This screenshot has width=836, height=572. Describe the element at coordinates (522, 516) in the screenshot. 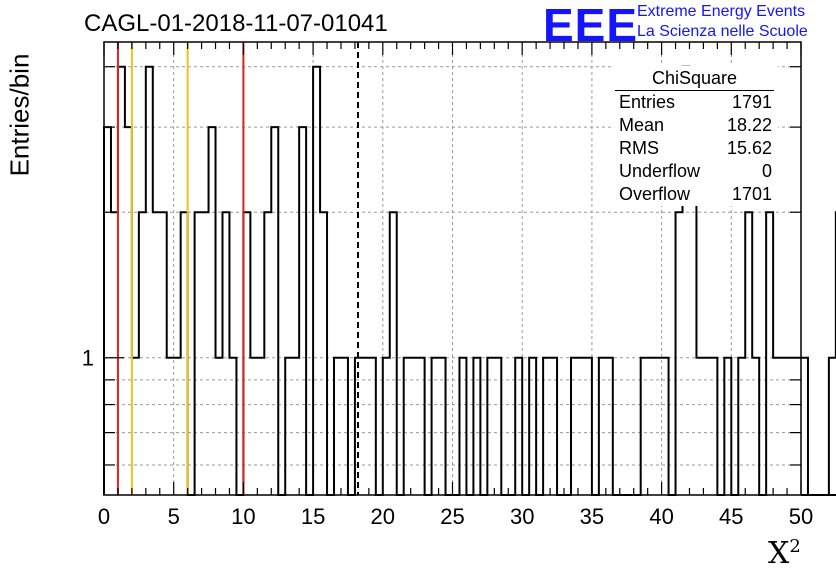

I see `x-tick-label: 30` at that location.